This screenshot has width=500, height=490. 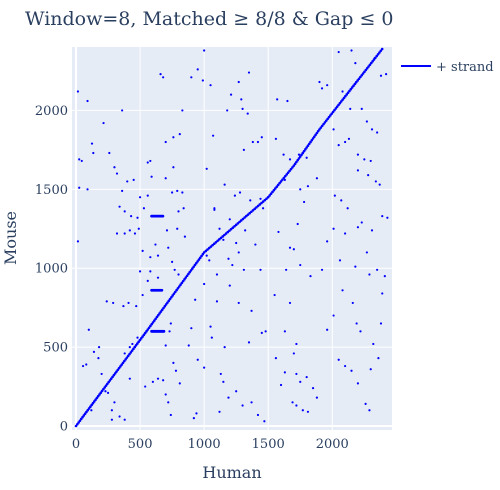 I want to click on y-tick-label: 1000, so click(x=51, y=269).